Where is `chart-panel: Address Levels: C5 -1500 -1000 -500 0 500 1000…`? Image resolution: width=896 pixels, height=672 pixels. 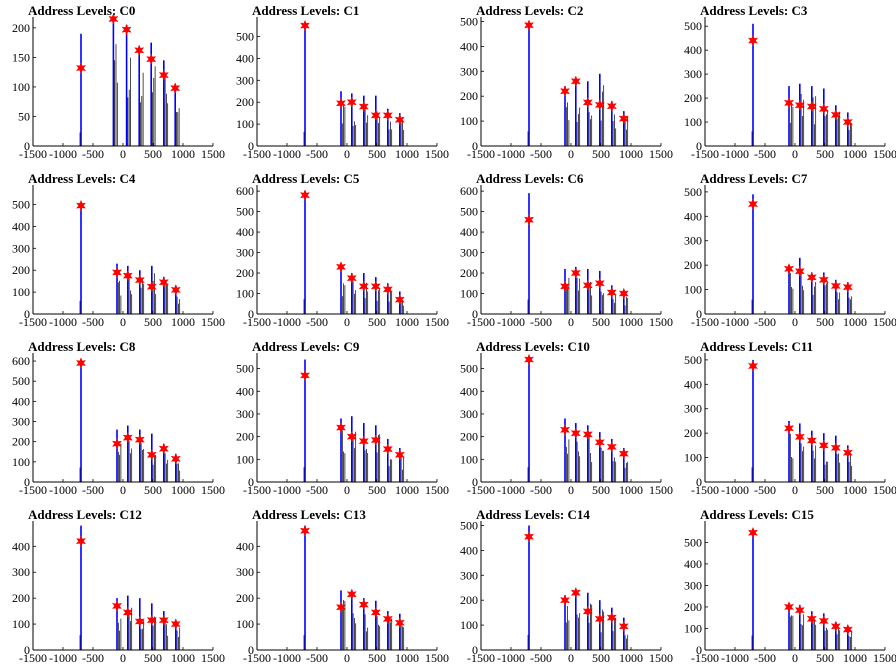
chart-panel: Address Levels: C5 -1500 -1000 -500 0 500 1000… is located at coordinates (336, 252).